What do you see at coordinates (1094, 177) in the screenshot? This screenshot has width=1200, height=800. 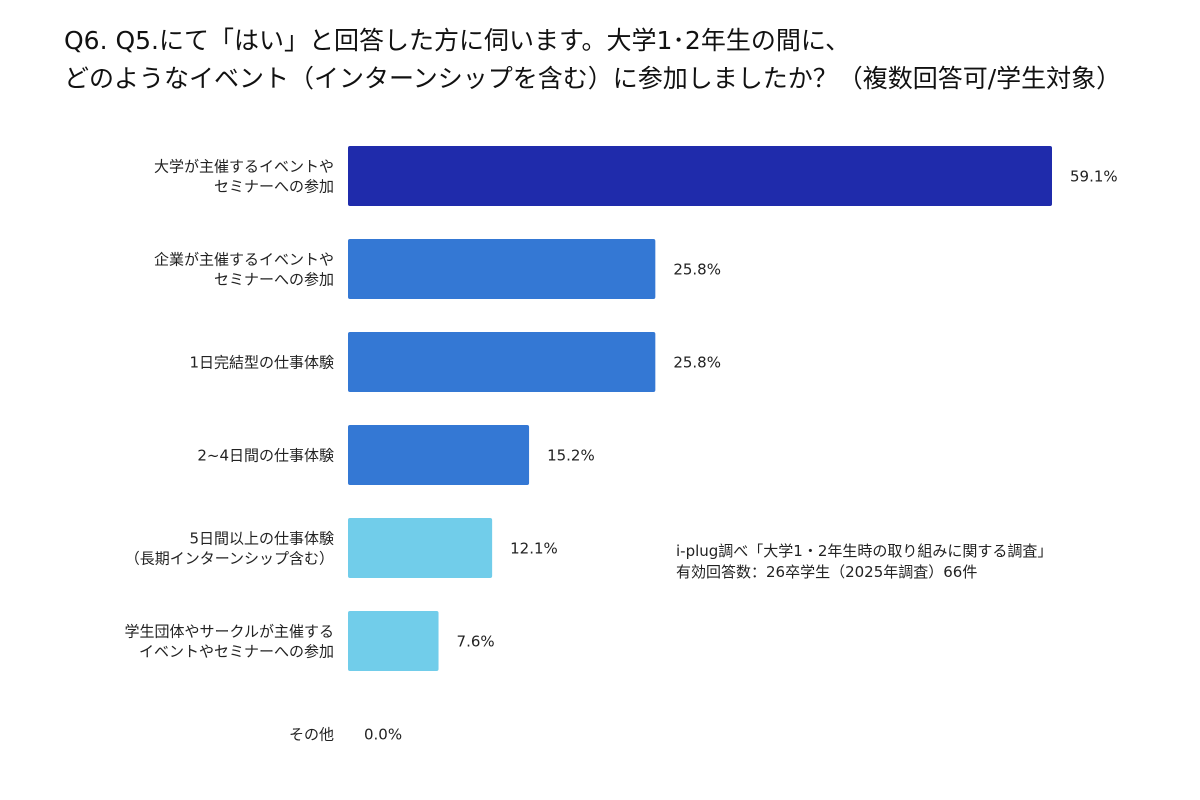 I see `value-label-1: 59.1%` at bounding box center [1094, 177].